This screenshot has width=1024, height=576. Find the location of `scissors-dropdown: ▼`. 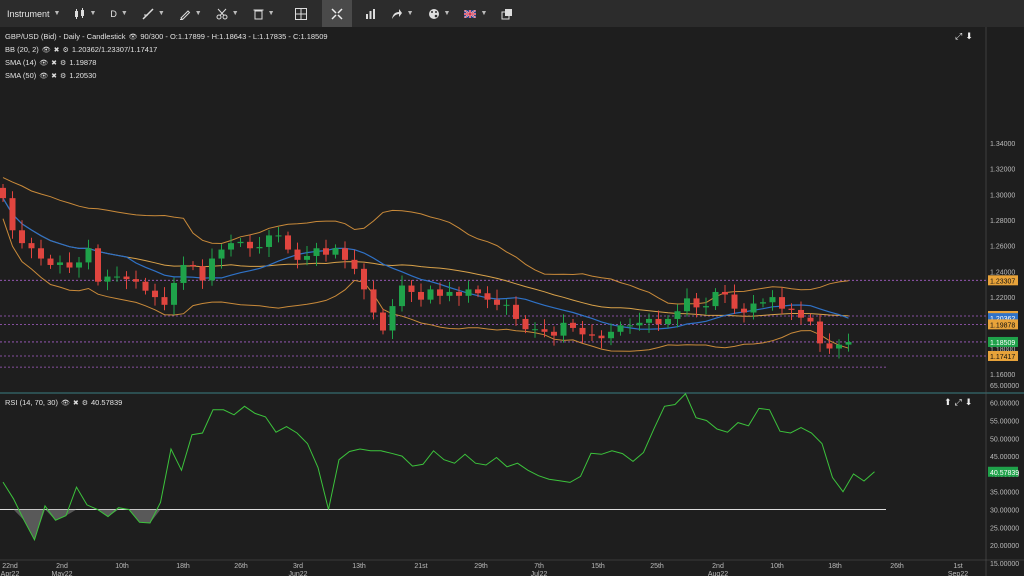

scissors-dropdown: ▼ is located at coordinates (227, 13).